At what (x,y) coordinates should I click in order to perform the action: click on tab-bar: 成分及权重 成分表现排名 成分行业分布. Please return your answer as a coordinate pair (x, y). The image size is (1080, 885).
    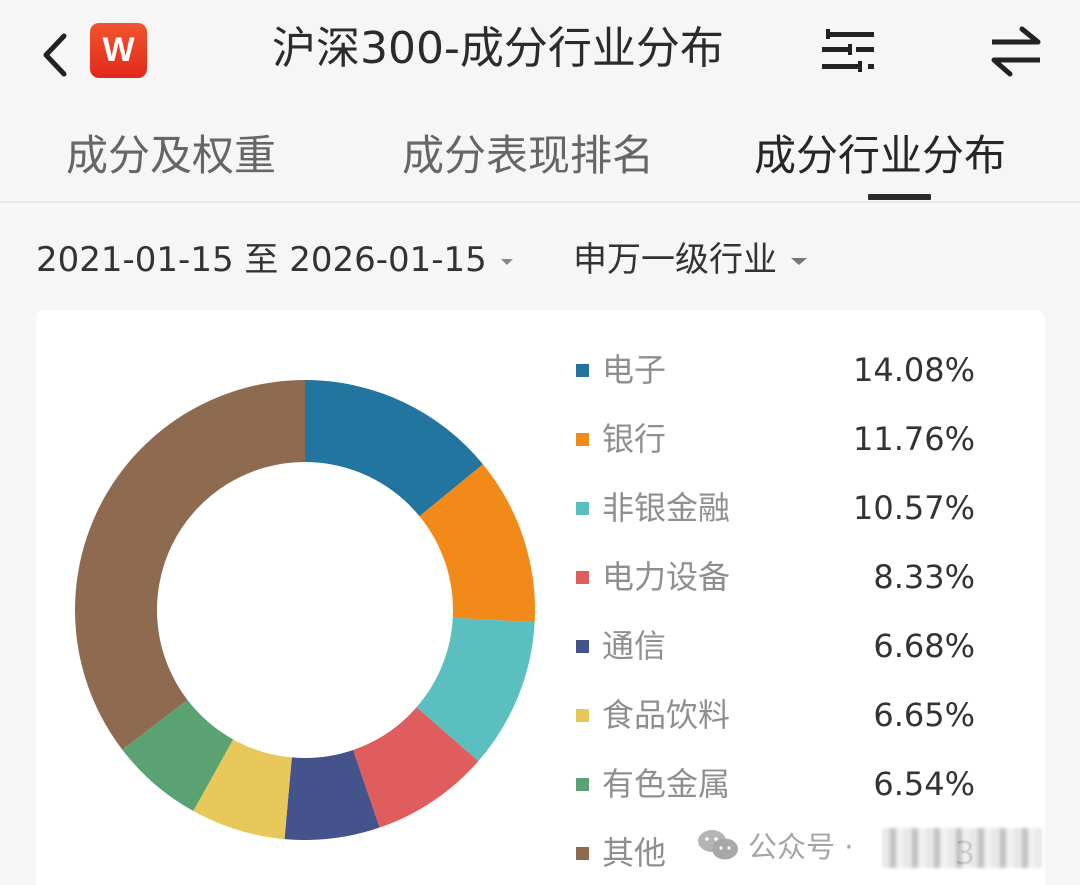
    Looking at the image, I should click on (540, 157).